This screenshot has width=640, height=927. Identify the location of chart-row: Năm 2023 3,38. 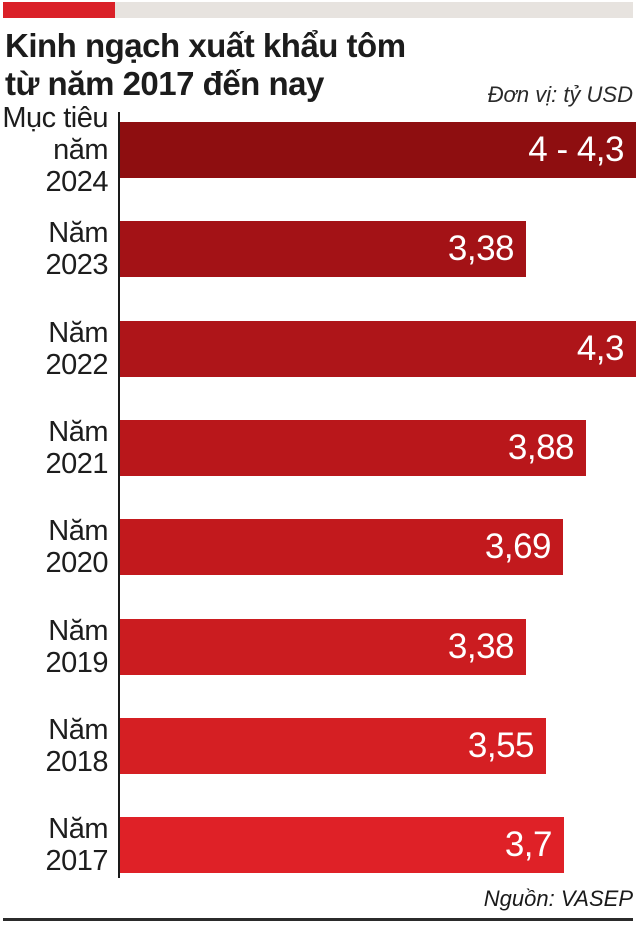
(320, 249).